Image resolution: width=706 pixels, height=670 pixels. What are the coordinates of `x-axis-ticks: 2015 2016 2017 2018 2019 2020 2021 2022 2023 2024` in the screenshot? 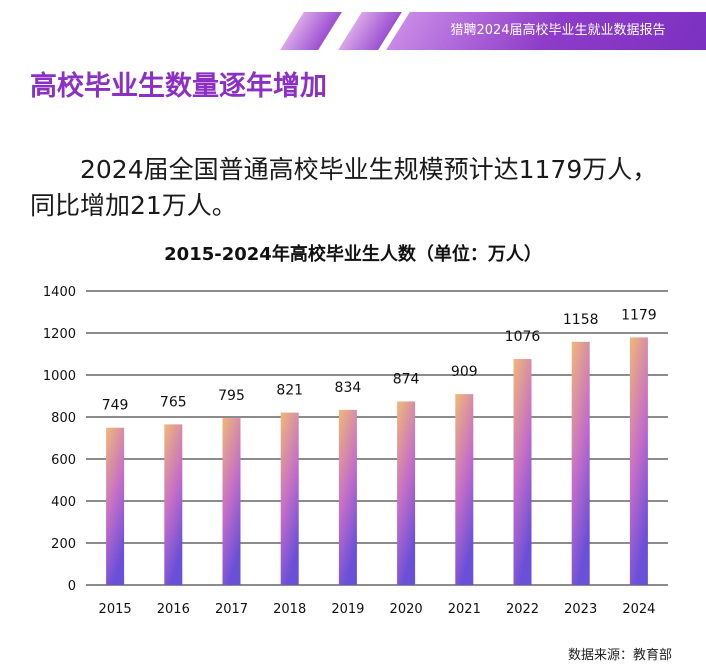 It's located at (377, 609).